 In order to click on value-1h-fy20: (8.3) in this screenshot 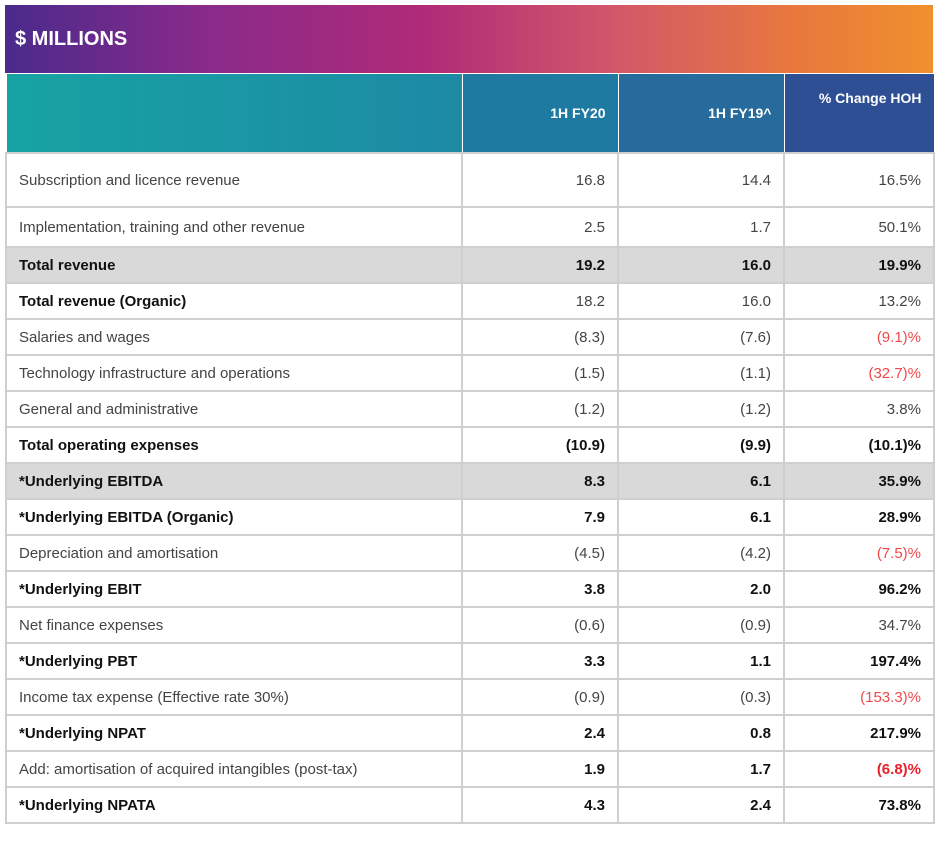, I will do `click(540, 337)`.